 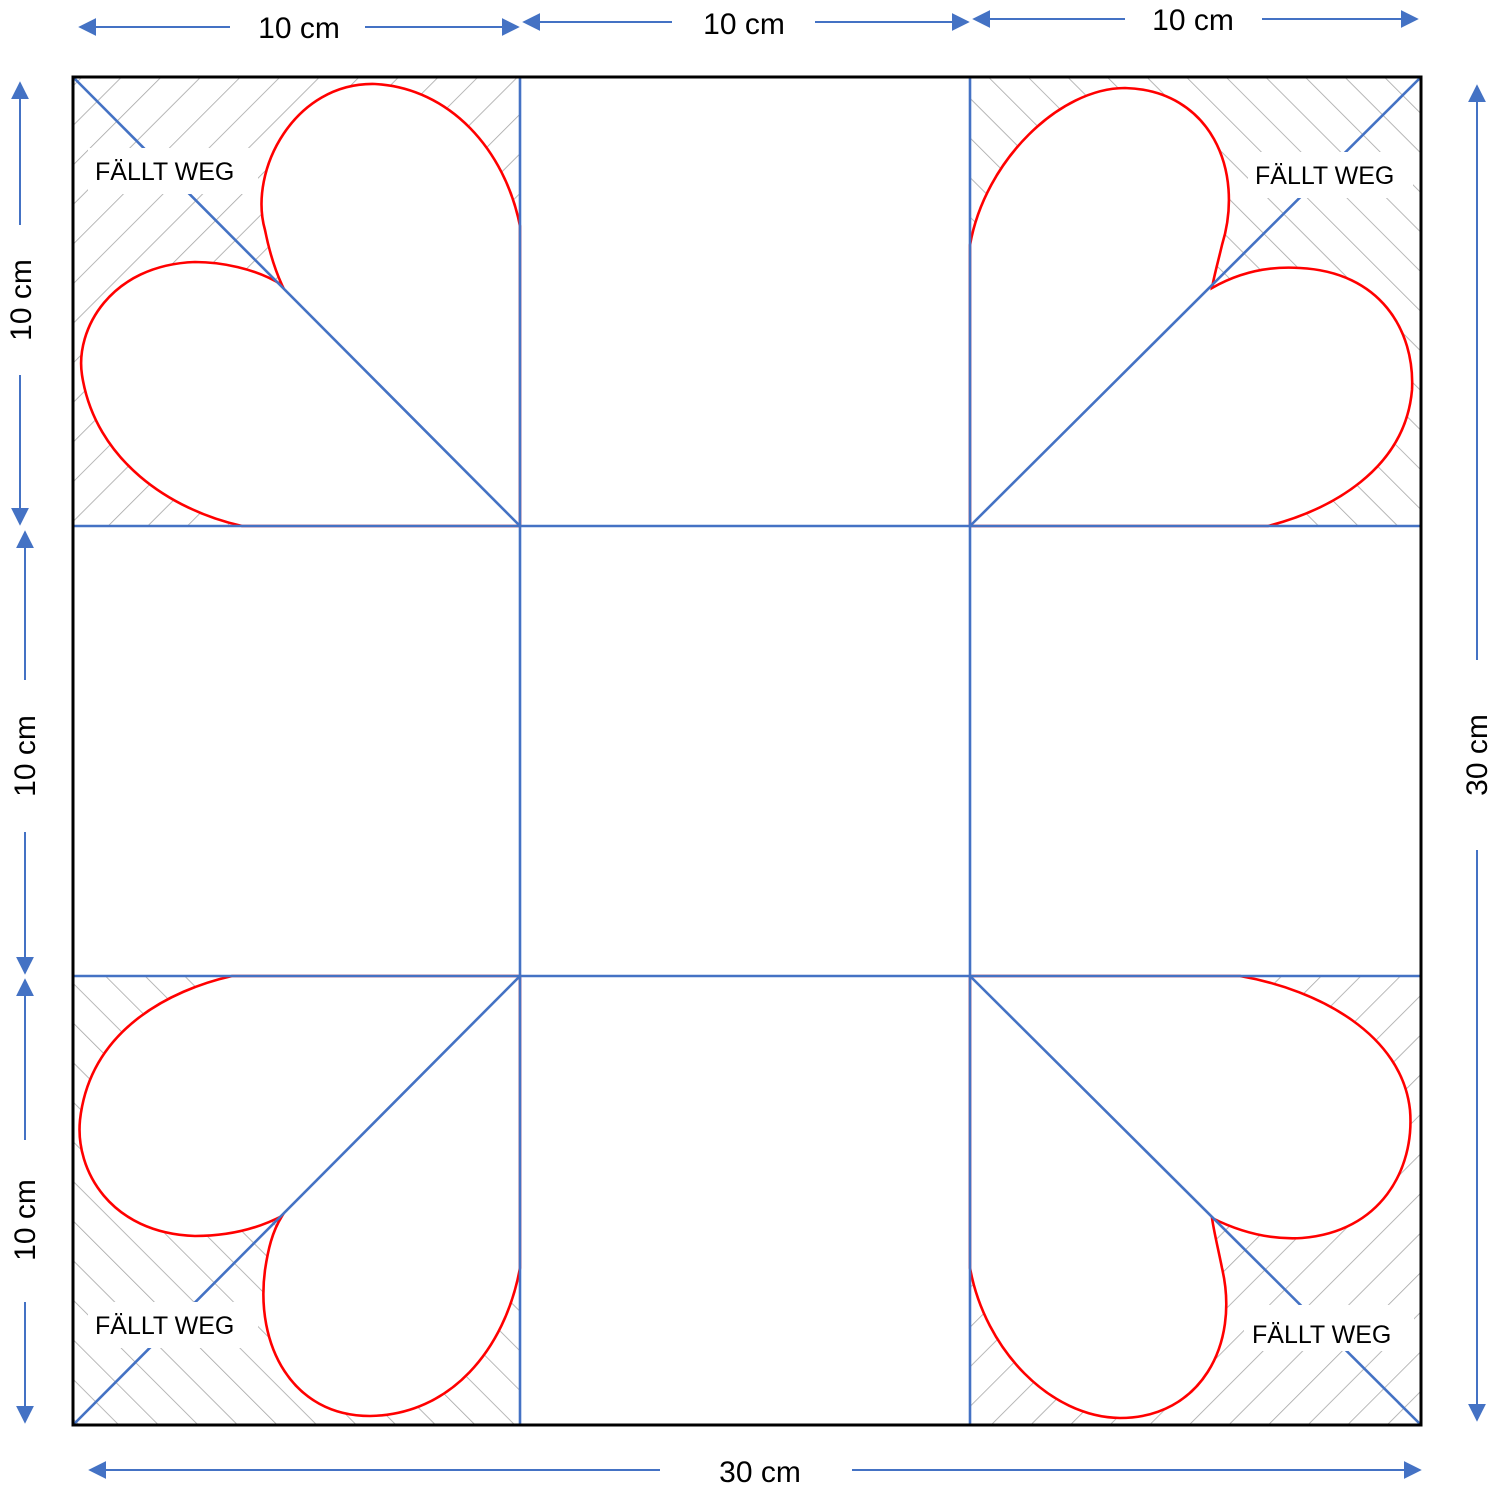 I want to click on diagonal-bottom-left, so click(x=296, y=1200).